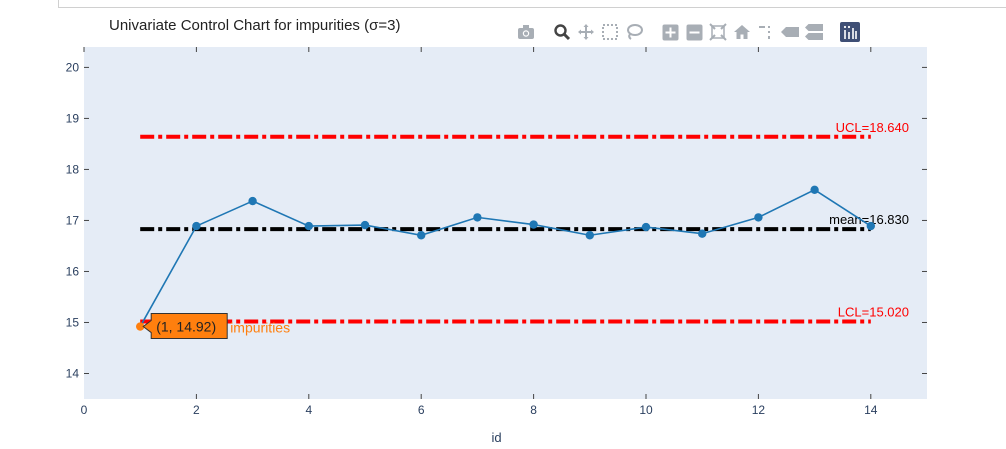 Image resolution: width=1006 pixels, height=449 pixels. What do you see at coordinates (610, 32) in the screenshot?
I see `box-select-icon` at bounding box center [610, 32].